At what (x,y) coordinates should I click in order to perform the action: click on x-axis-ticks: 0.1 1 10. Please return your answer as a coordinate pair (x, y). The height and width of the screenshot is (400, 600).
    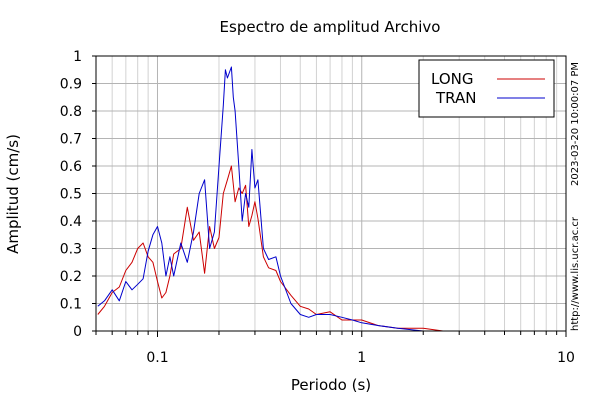
    Looking at the image, I should click on (335, 348).